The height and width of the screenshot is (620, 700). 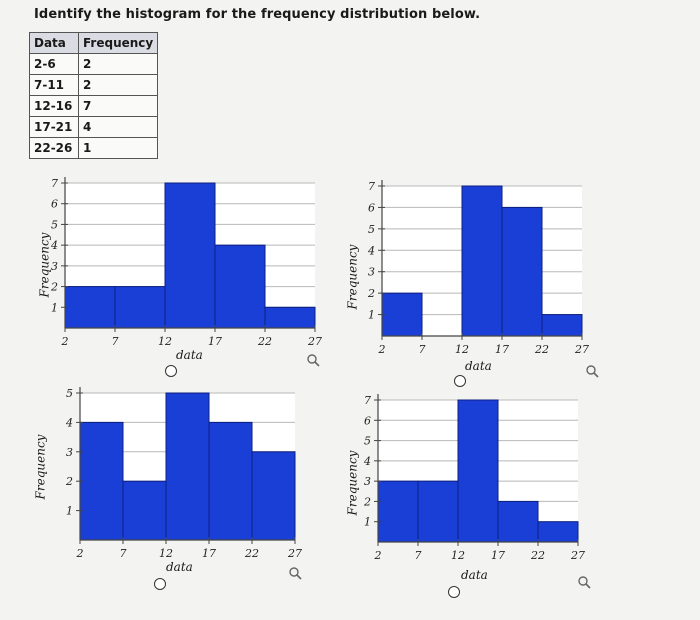 What do you see at coordinates (54, 64) in the screenshot?
I see `cell-data: 2-6` at bounding box center [54, 64].